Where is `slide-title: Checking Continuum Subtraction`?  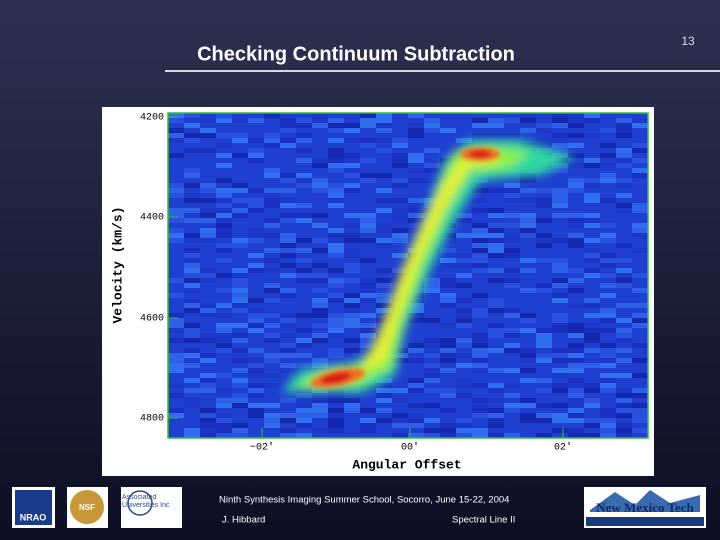
slide-title: Checking Continuum Subtraction is located at coordinates (356, 54).